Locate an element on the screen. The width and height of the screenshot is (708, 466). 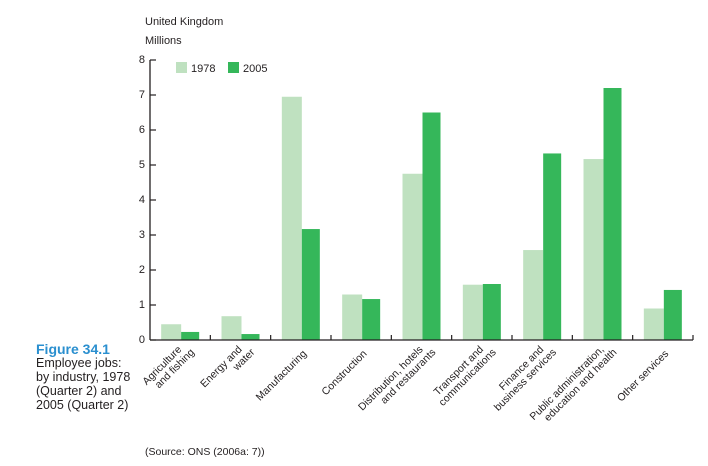
x-tick-label: Distribution, hotelsand restaurants is located at coordinates (397, 380).